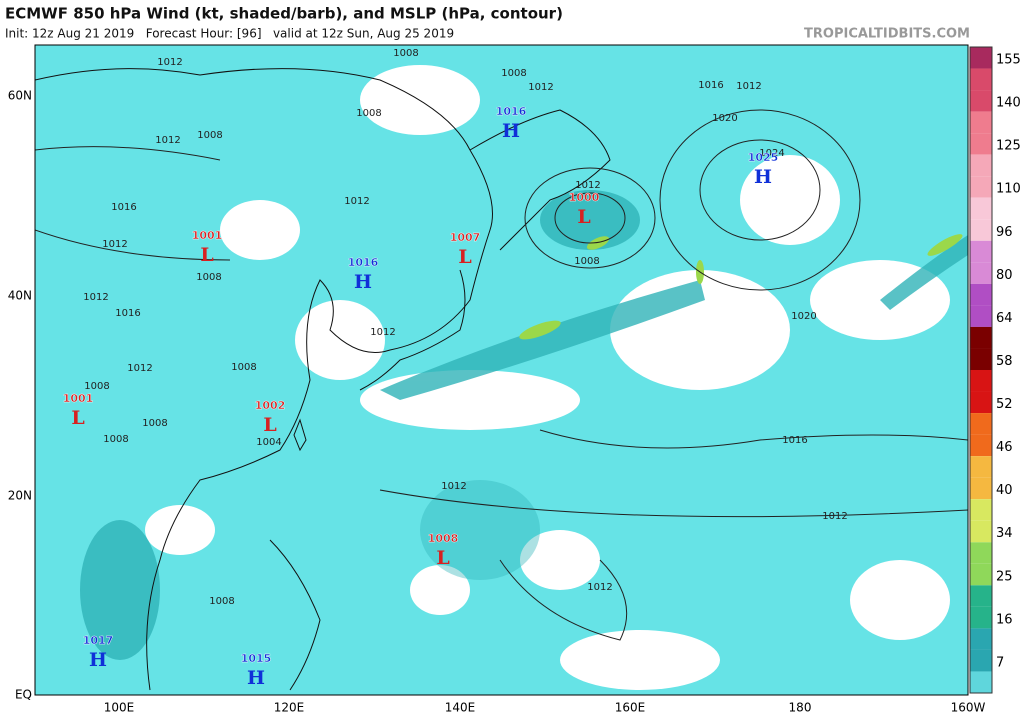 The image size is (1024, 721). I want to click on lon-label: 120E, so click(289, 708).